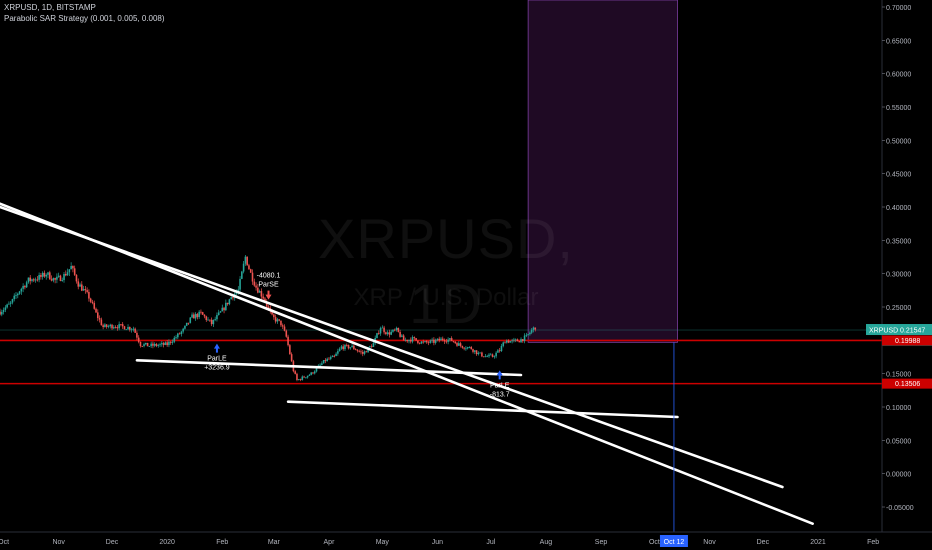  What do you see at coordinates (763, 542) in the screenshot?
I see `x-tick-label: Dec` at bounding box center [763, 542].